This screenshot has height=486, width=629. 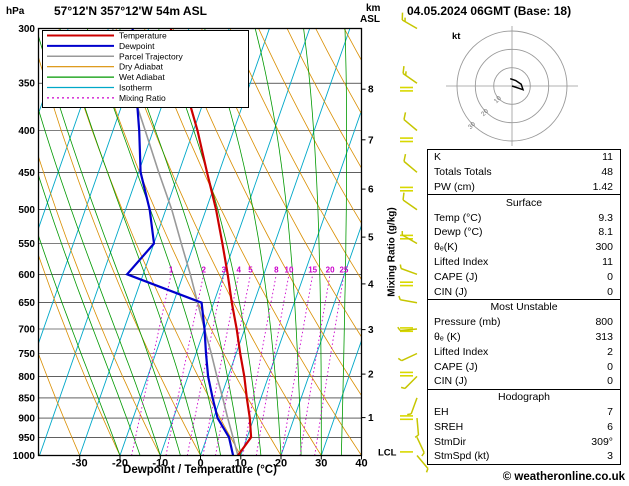 I want to click on metric-label: Lifted Index, so click(x=461, y=261).